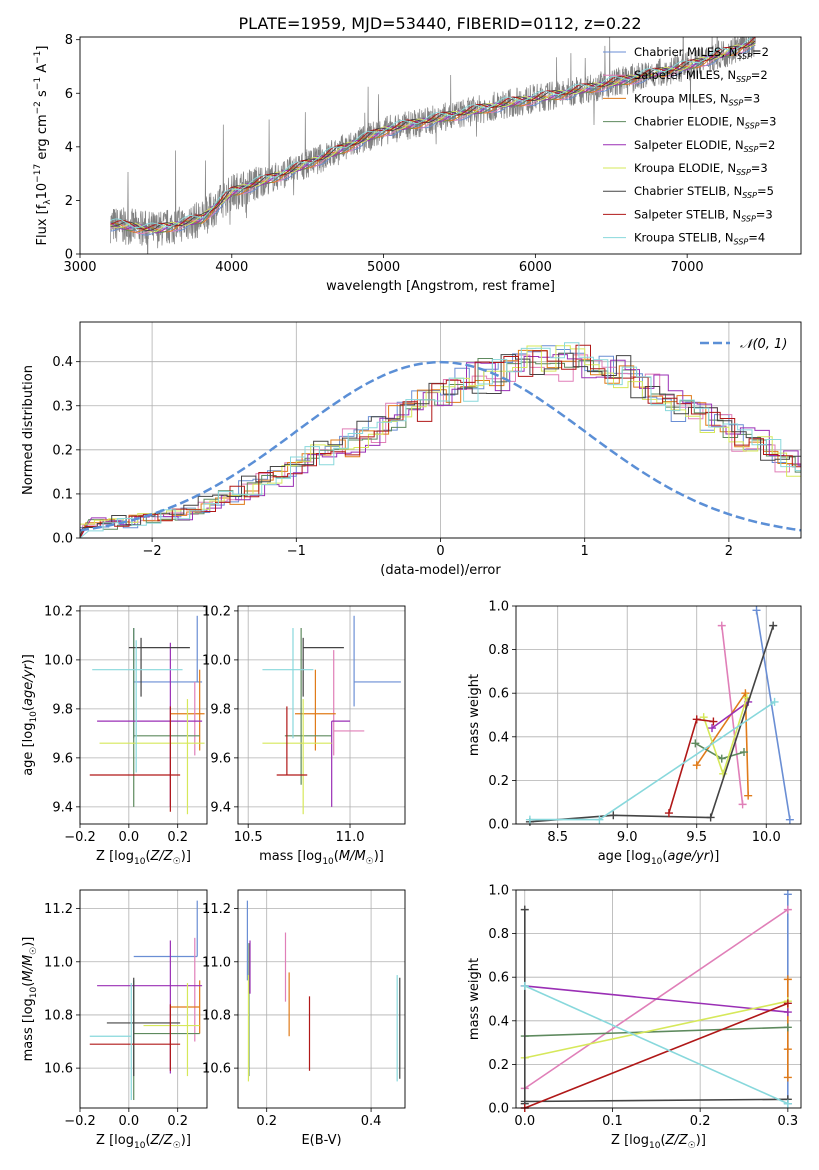 The height and width of the screenshot is (1170, 819). What do you see at coordinates (321, 1140) in the screenshot?
I see `mass-vs-EBV-xlabel: E(B-V)` at bounding box center [321, 1140].